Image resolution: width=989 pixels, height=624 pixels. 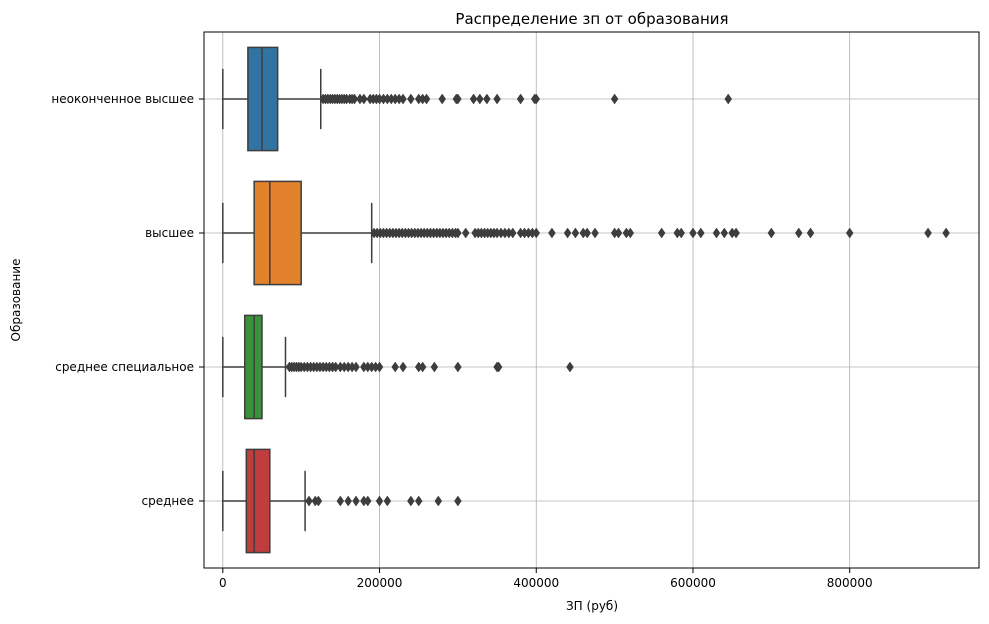 I want to click on x-tick-label: 800000, so click(x=850, y=583).